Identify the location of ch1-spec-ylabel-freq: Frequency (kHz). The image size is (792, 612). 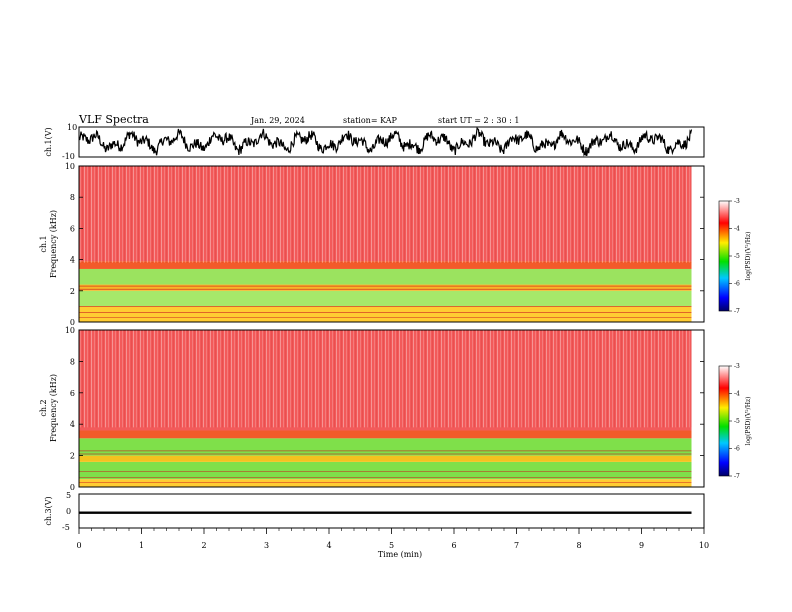
(53, 244).